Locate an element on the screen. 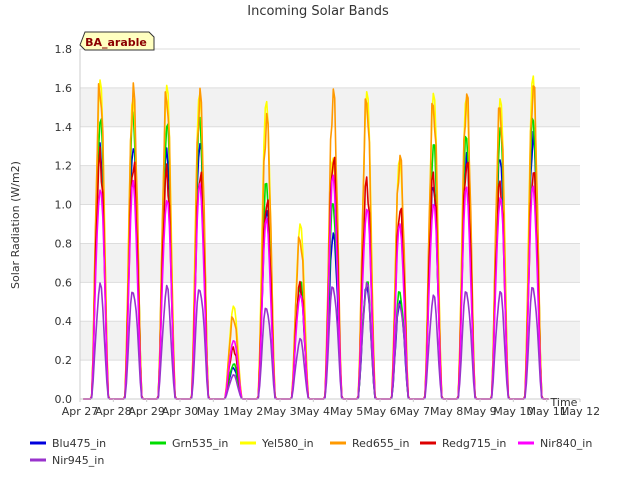 Image resolution: width=640 pixels, height=480 pixels. chart-title: Incoming Solar Bands is located at coordinates (318, 11).